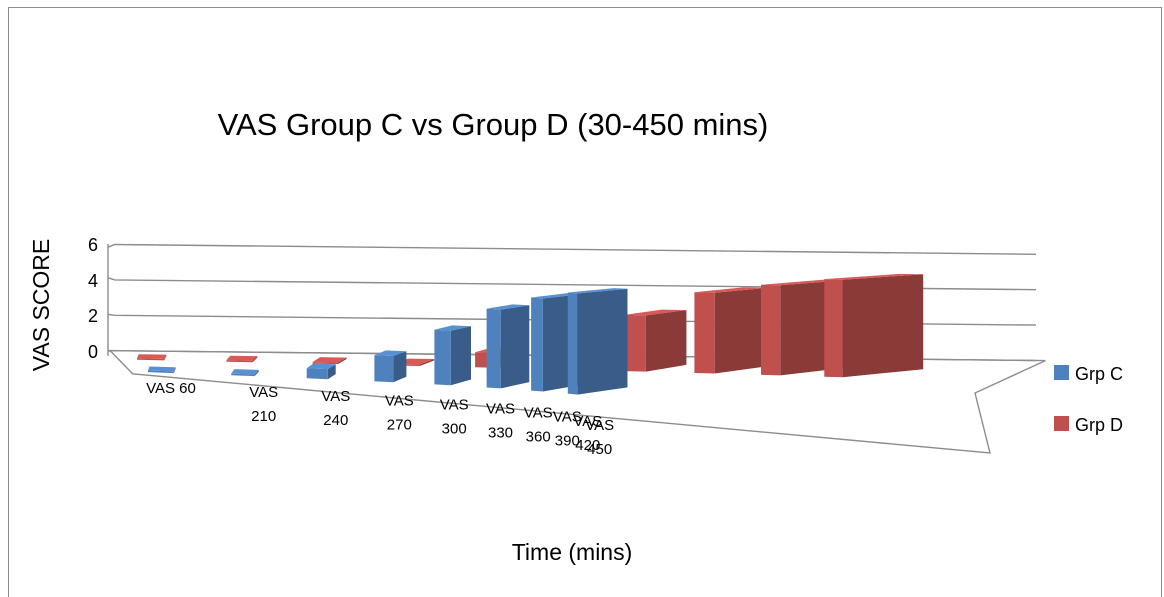  I want to click on category-label: VAS 390, so click(567, 429).